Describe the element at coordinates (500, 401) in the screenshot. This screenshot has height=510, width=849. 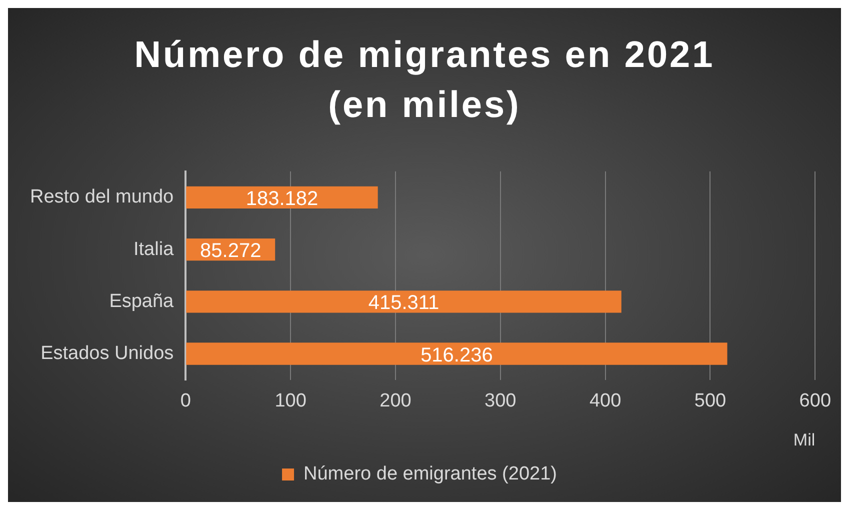
I see `x-tick-label: 300` at that location.